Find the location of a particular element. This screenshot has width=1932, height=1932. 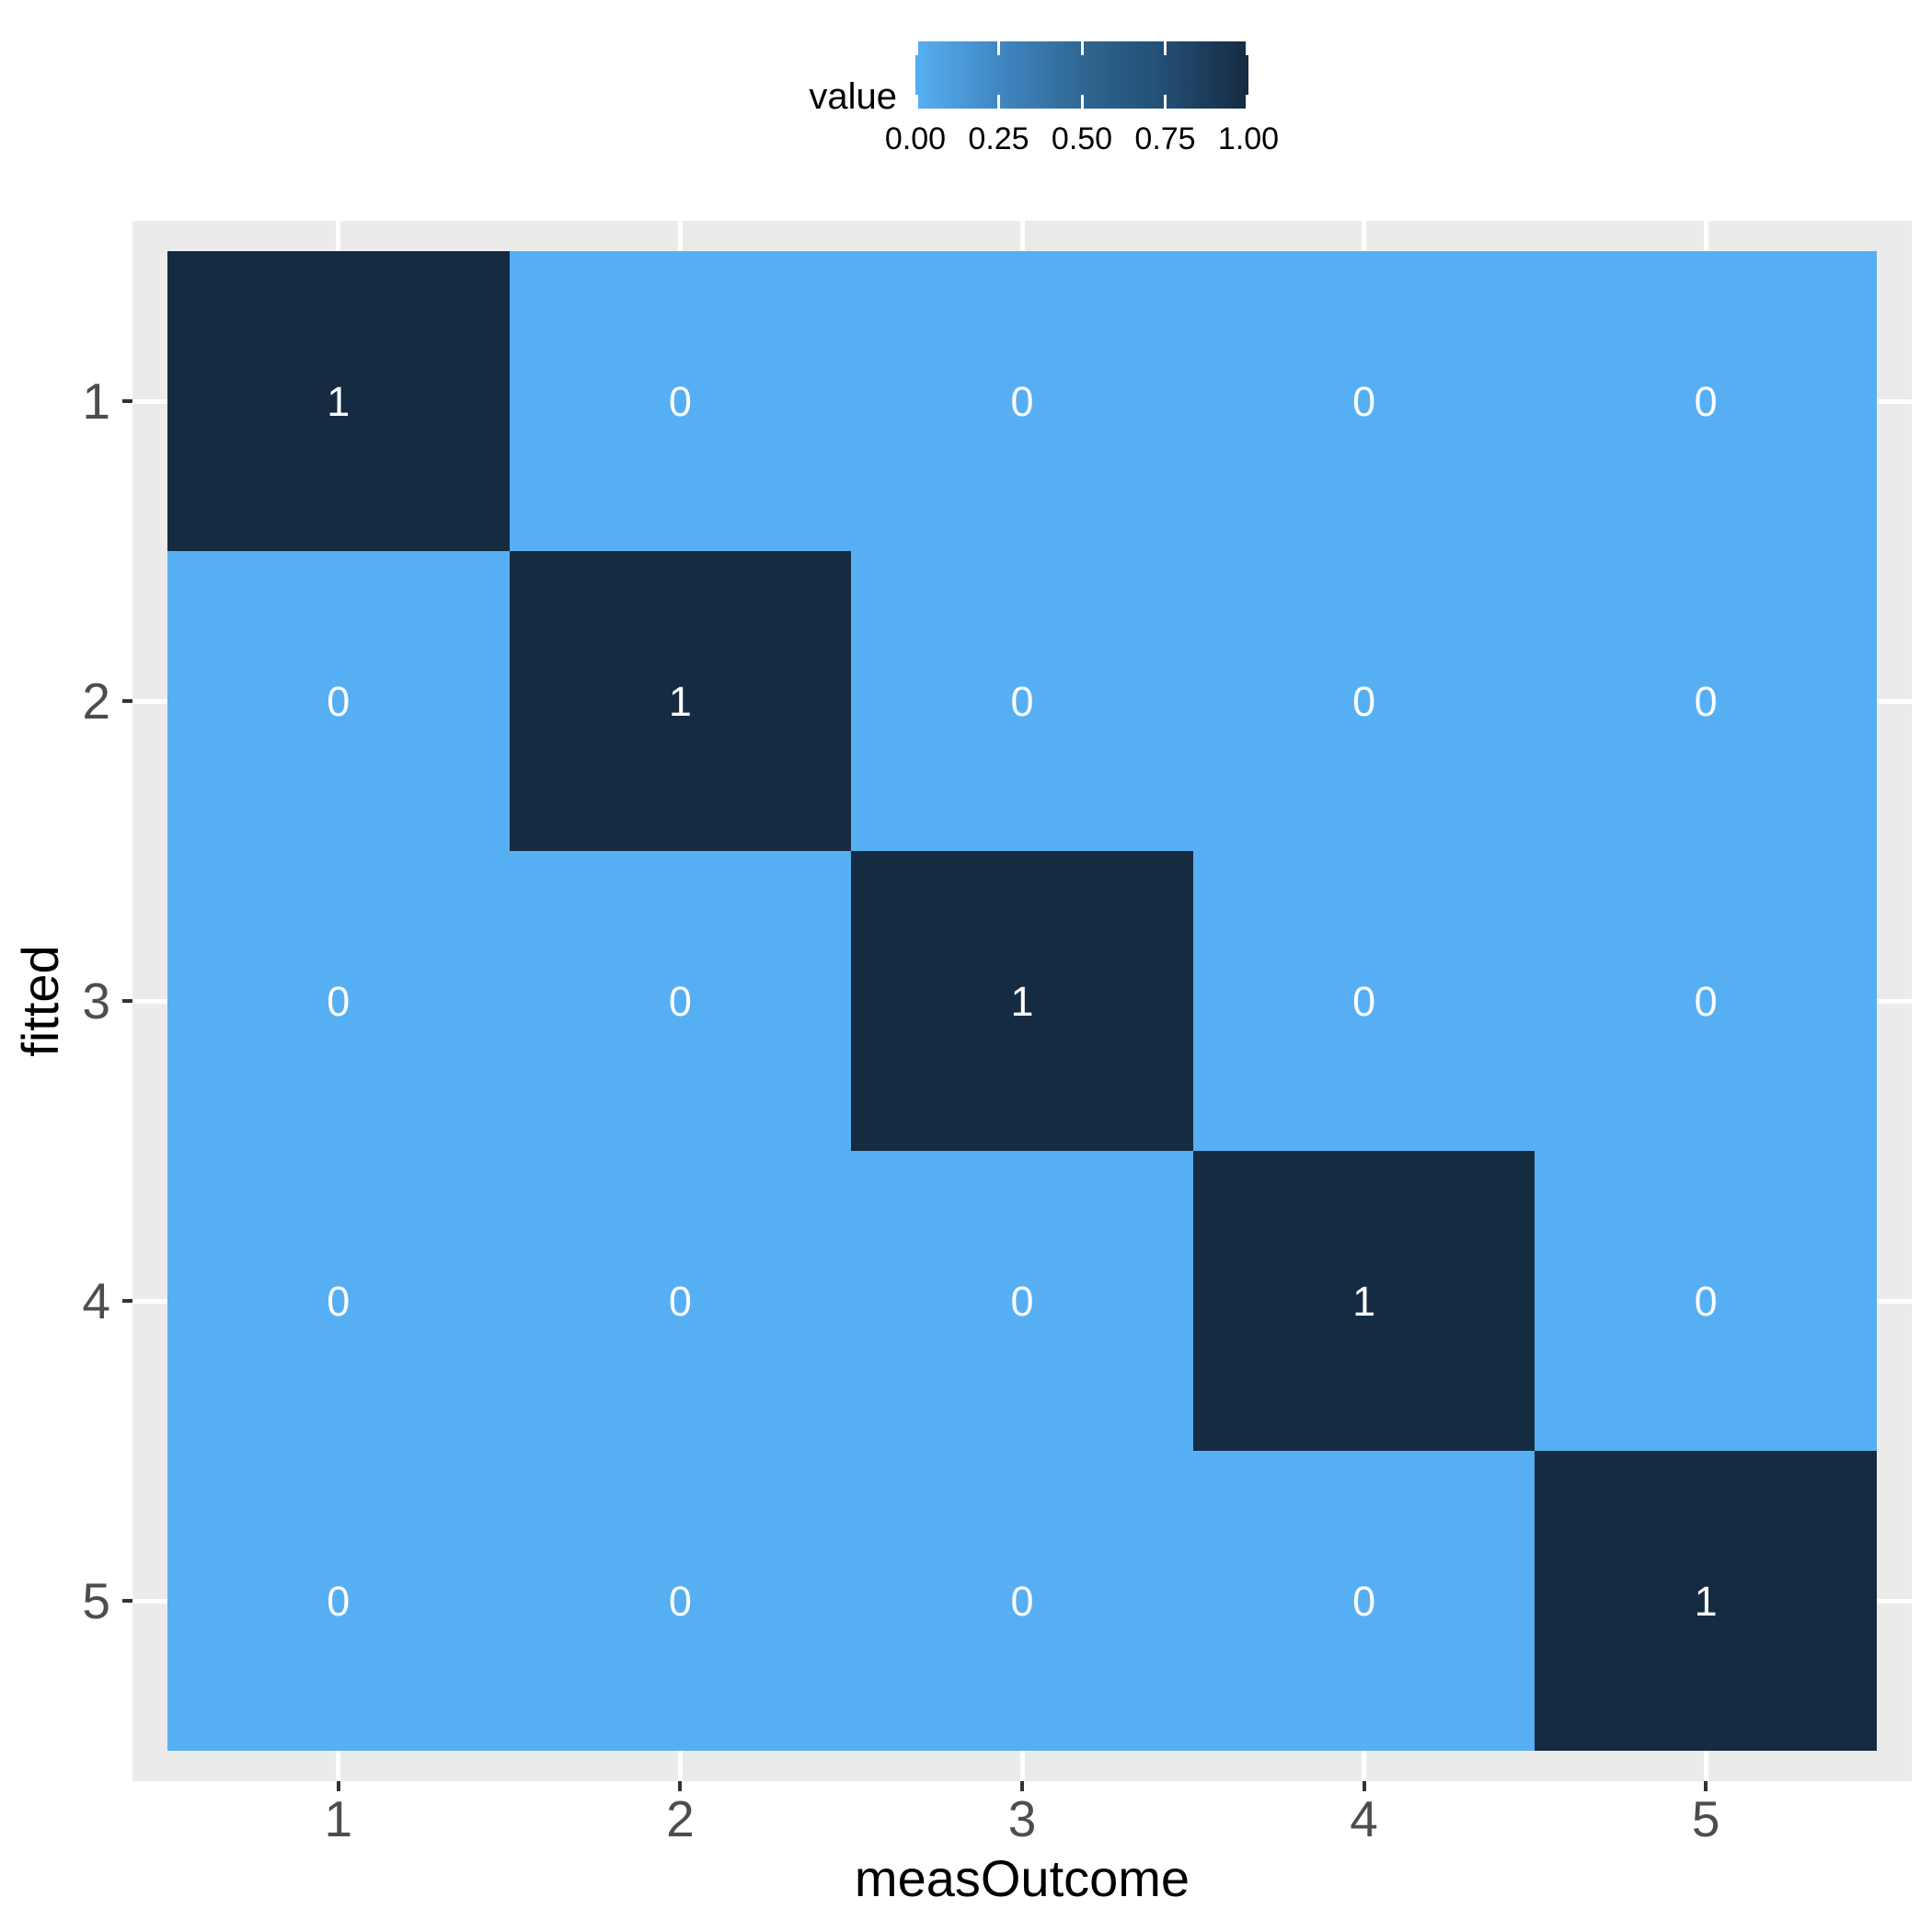

heatmap-cell-r1-c2: 0 is located at coordinates (680, 401).